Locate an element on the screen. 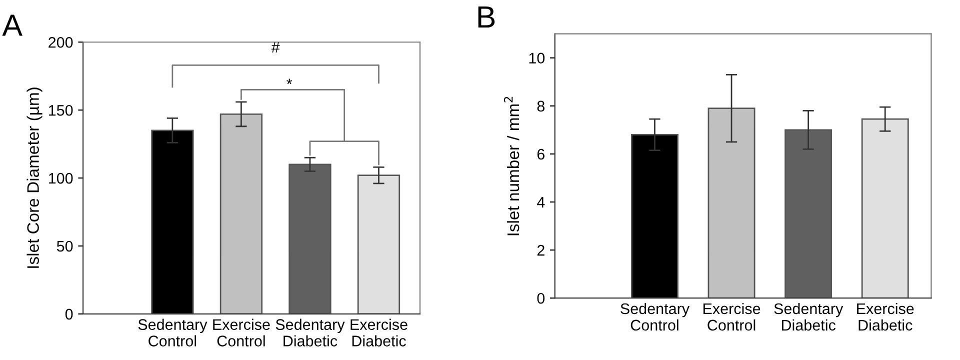  chart-title: B is located at coordinates (486, 17).